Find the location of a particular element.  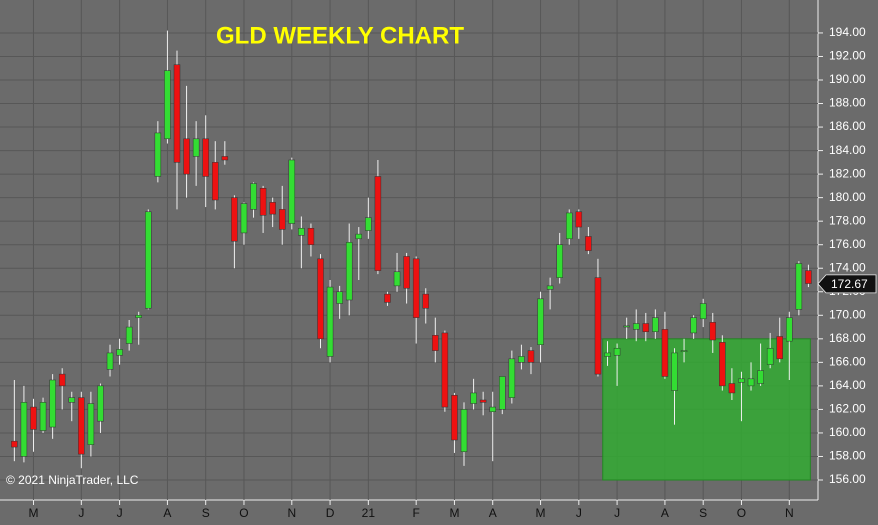

y-tick-label: 182.00 is located at coordinates (847, 173).